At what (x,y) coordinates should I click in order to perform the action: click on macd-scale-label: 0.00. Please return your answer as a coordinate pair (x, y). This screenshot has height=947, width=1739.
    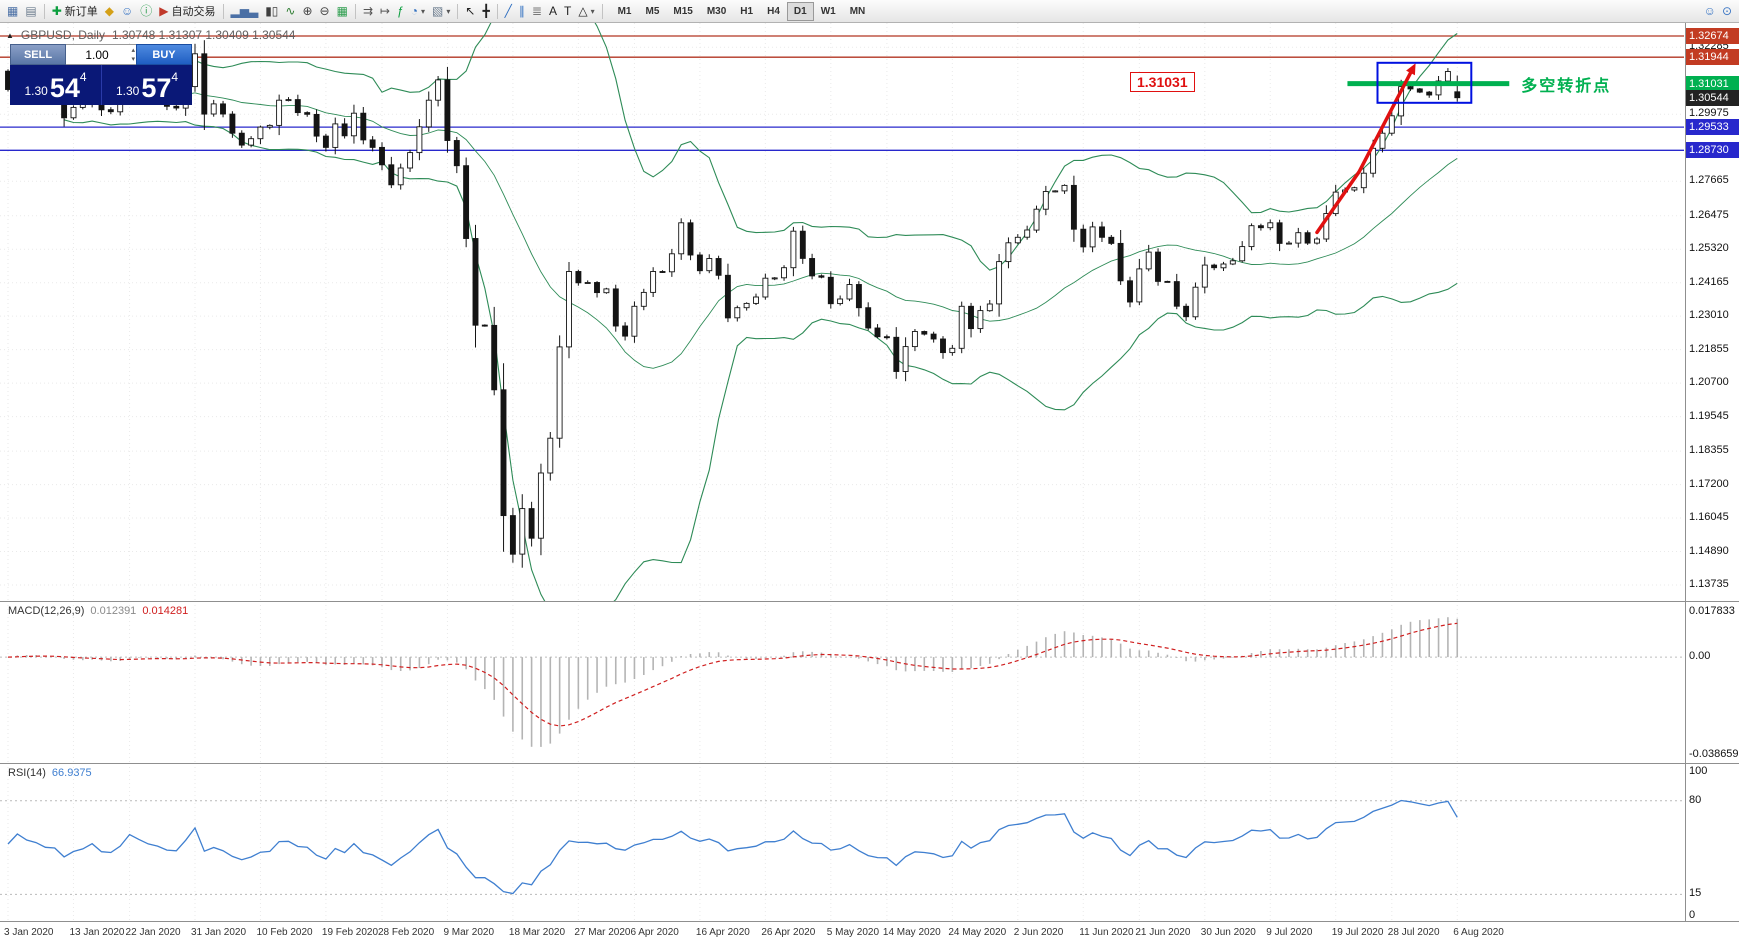
    Looking at the image, I should click on (1700, 656).